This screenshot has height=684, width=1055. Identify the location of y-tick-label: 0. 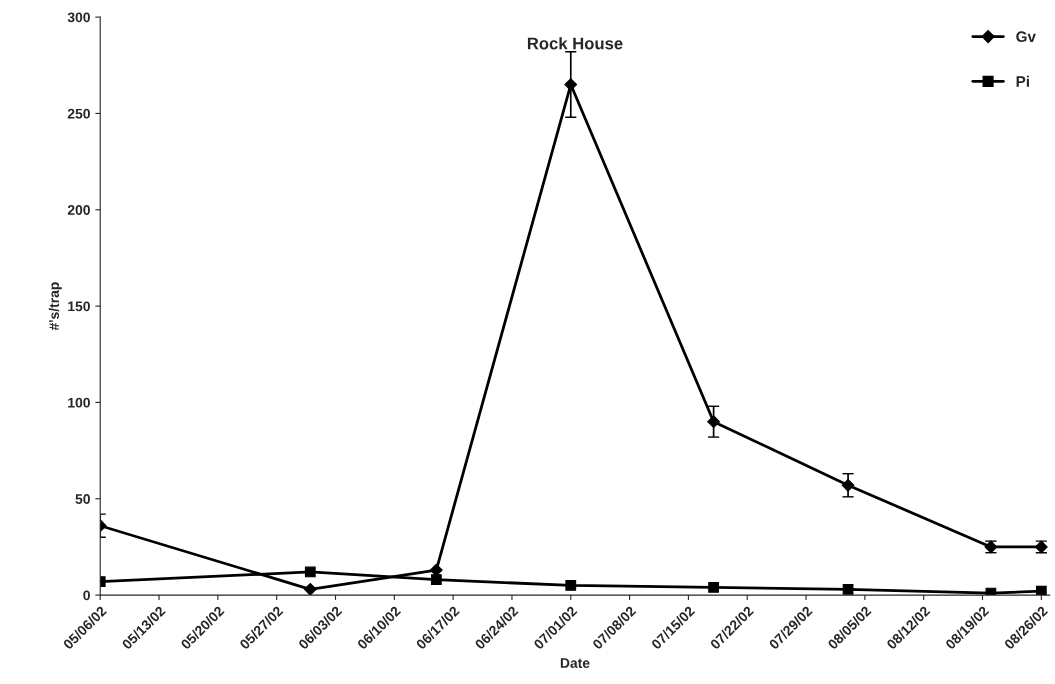
(86, 595).